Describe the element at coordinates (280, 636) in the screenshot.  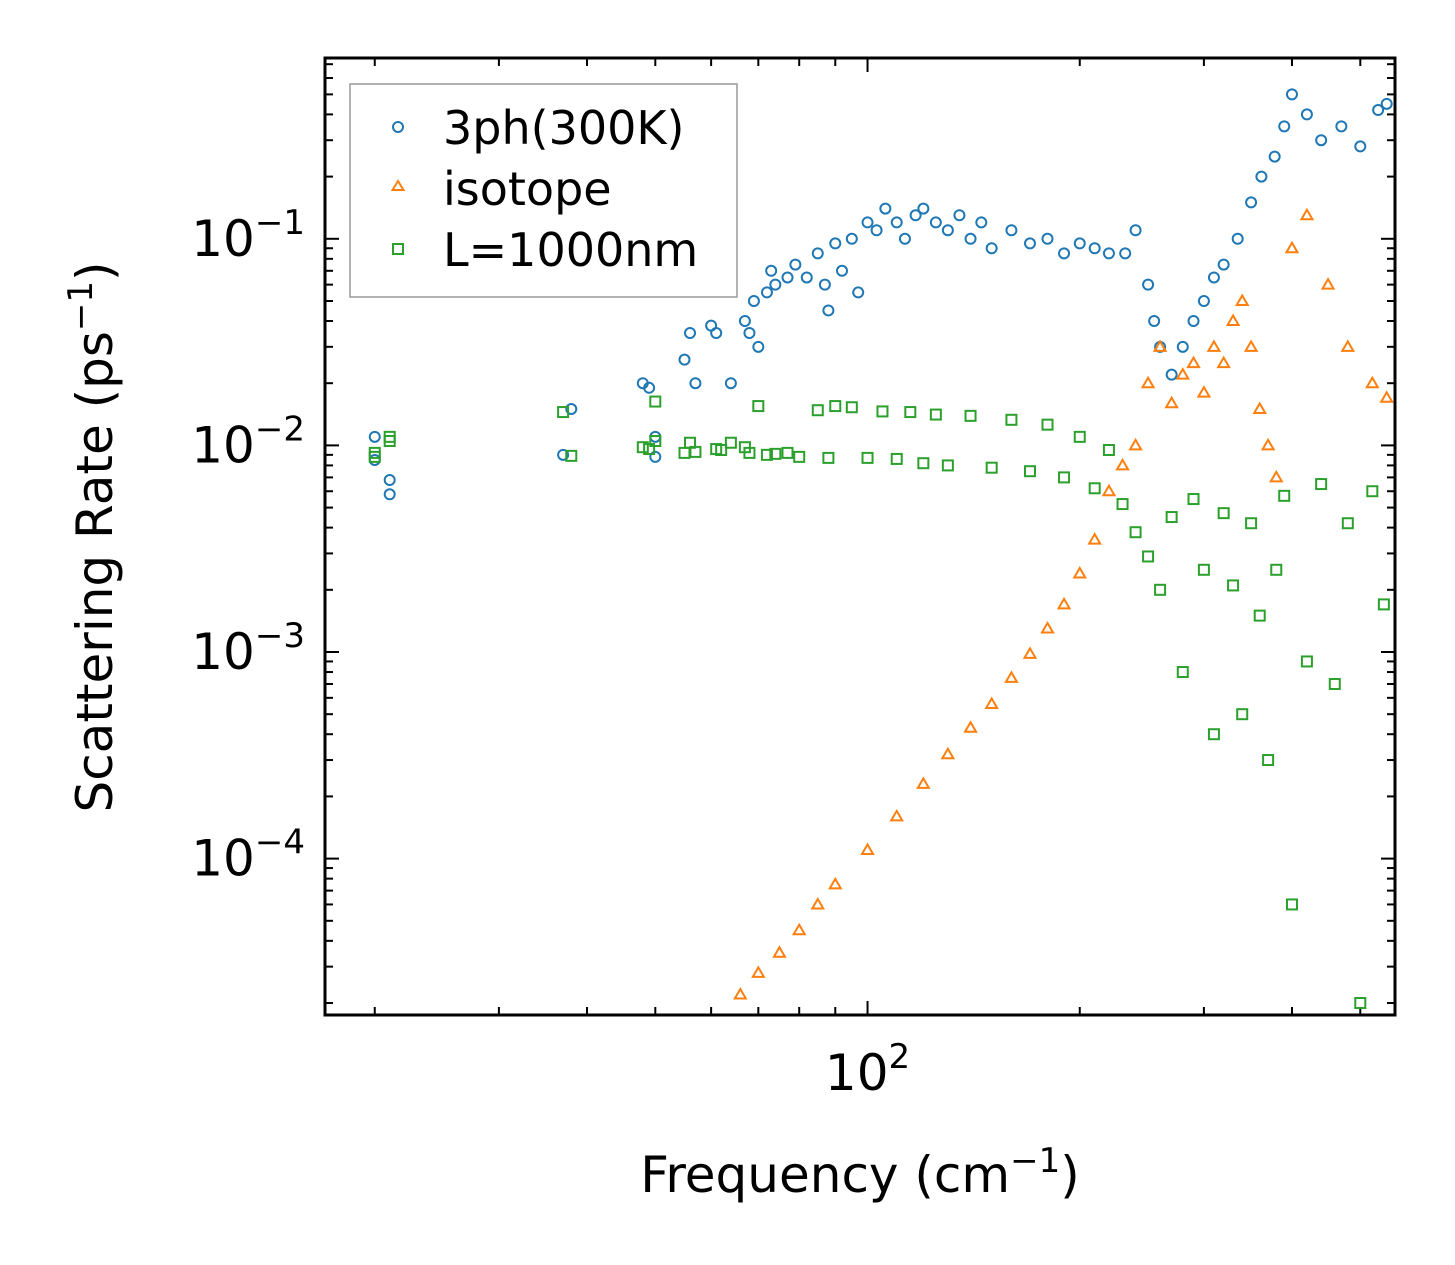
I see `y-tick-exp: −3` at that location.